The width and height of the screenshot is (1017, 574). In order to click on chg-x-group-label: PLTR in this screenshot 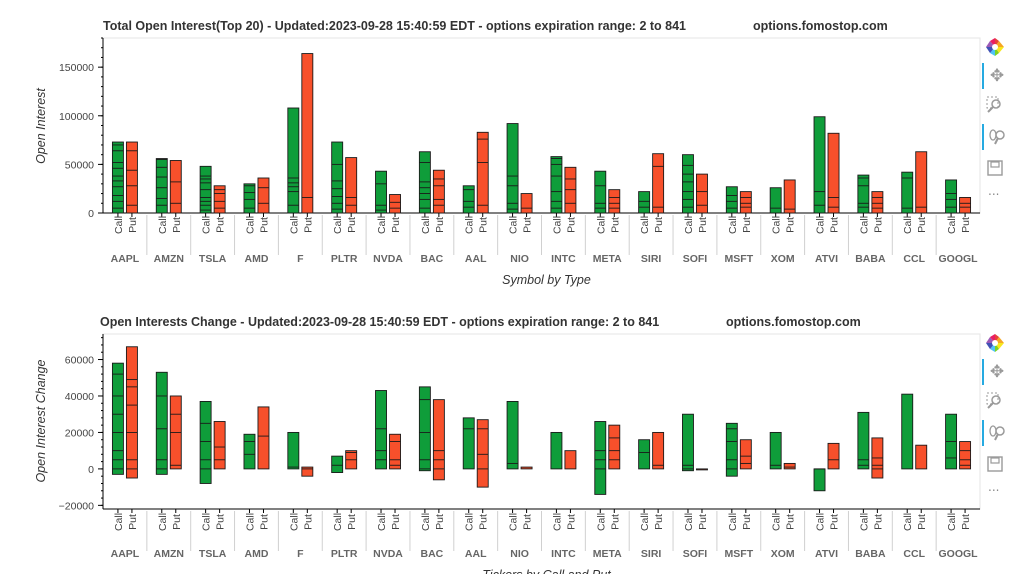, I will do `click(344, 554)`.